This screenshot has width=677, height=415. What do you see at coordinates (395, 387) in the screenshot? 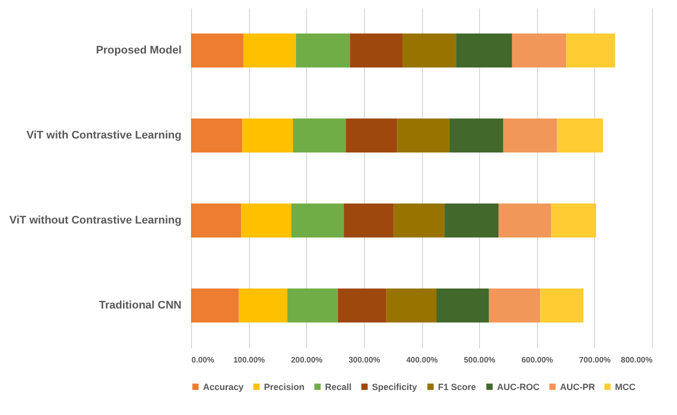
I see `legend-label: Specificity` at bounding box center [395, 387].